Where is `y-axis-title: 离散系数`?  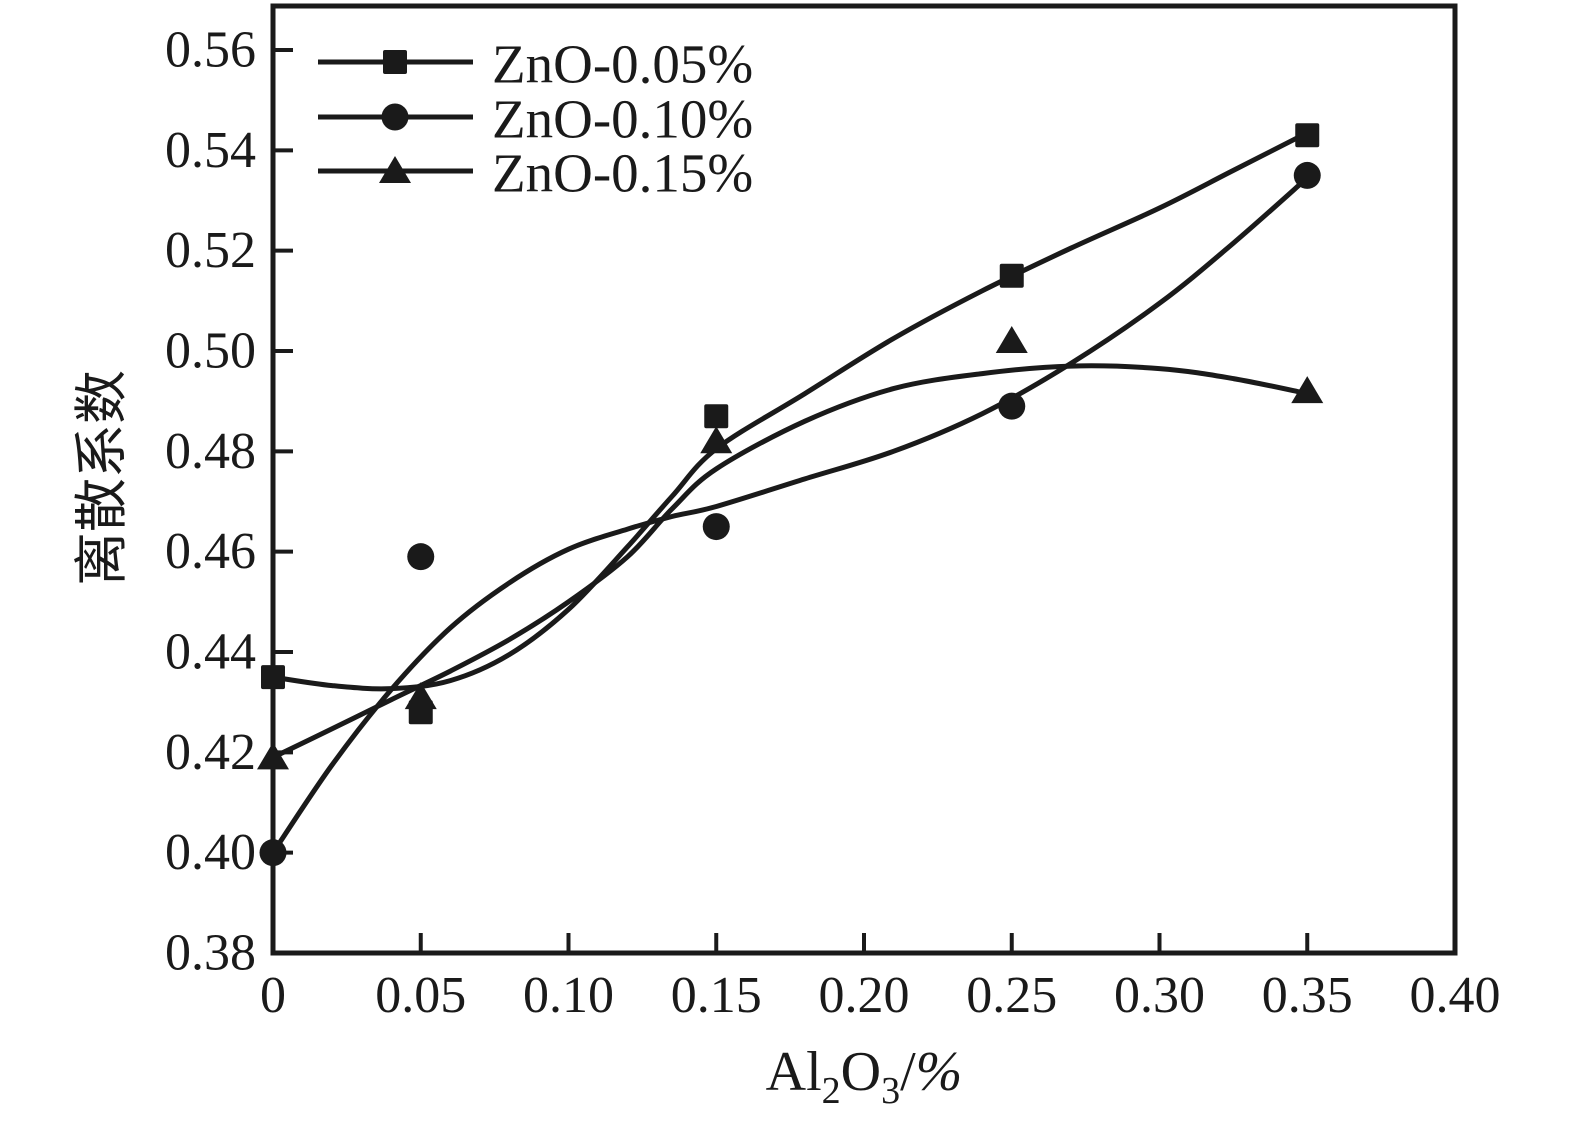 y-axis-title: 离散系数 is located at coordinates (102, 478).